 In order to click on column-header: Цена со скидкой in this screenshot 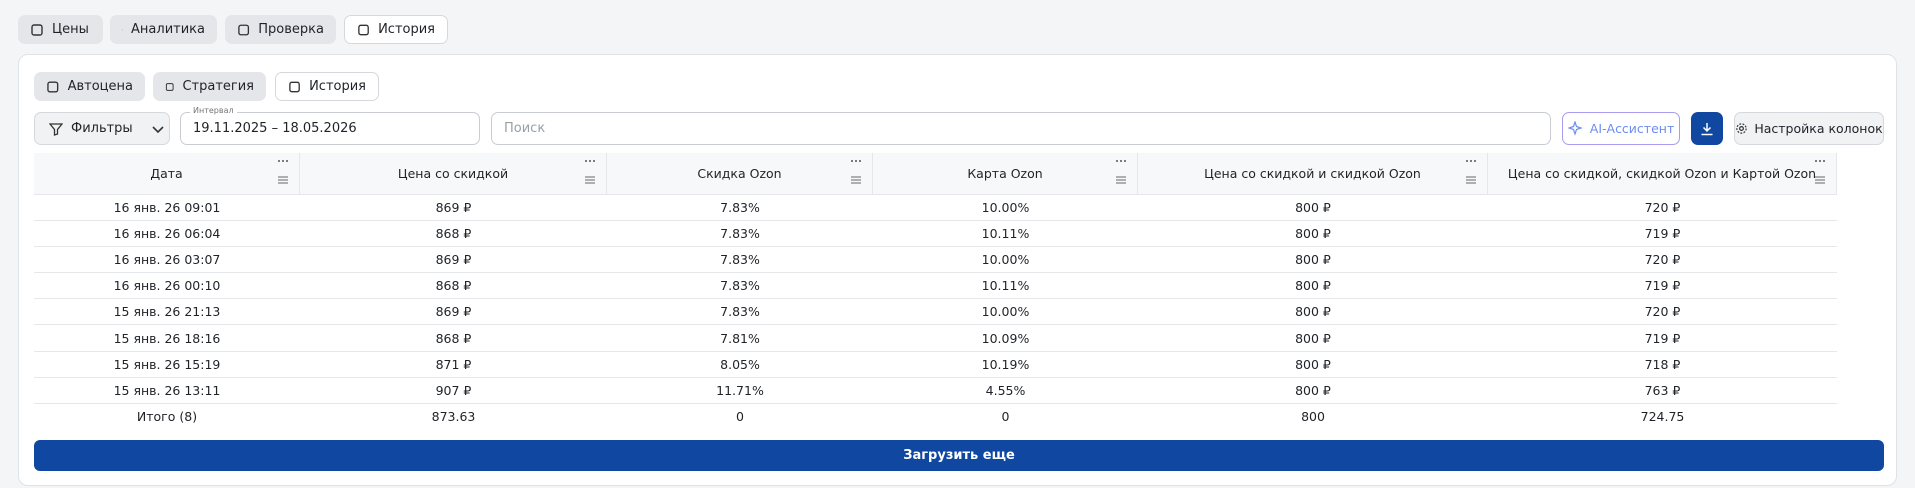, I will do `click(453, 174)`.